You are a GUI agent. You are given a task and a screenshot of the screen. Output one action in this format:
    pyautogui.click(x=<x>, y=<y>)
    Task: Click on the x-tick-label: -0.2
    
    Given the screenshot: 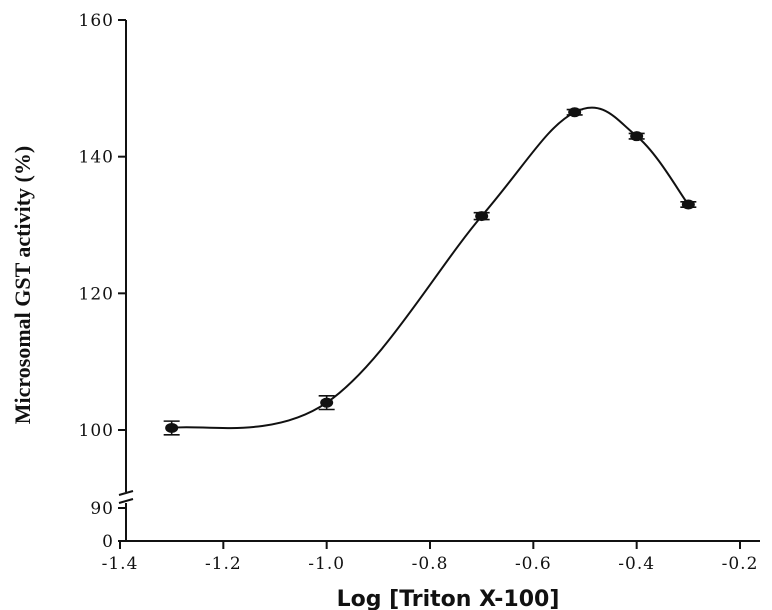 What is the action you would take?
    pyautogui.click(x=740, y=564)
    